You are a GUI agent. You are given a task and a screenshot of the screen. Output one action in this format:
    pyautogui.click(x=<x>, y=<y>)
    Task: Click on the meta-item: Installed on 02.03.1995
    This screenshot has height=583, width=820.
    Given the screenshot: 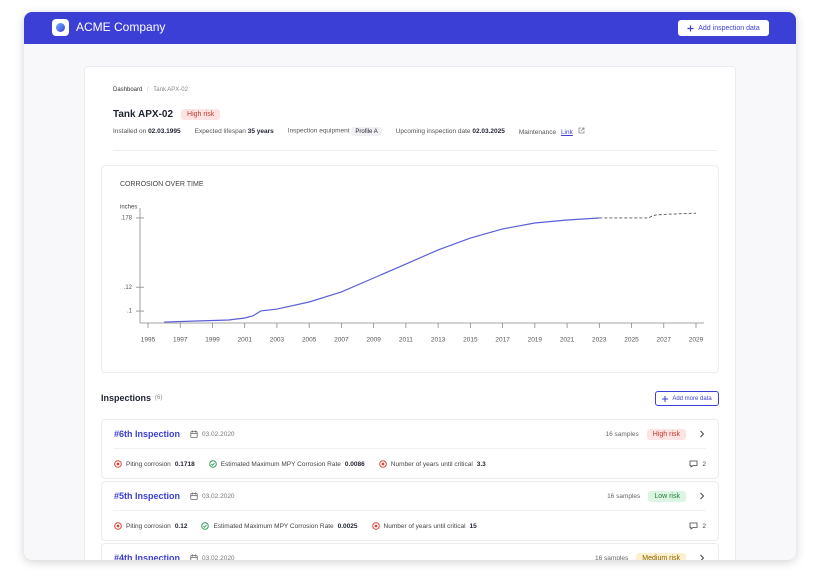 What is the action you would take?
    pyautogui.click(x=147, y=131)
    